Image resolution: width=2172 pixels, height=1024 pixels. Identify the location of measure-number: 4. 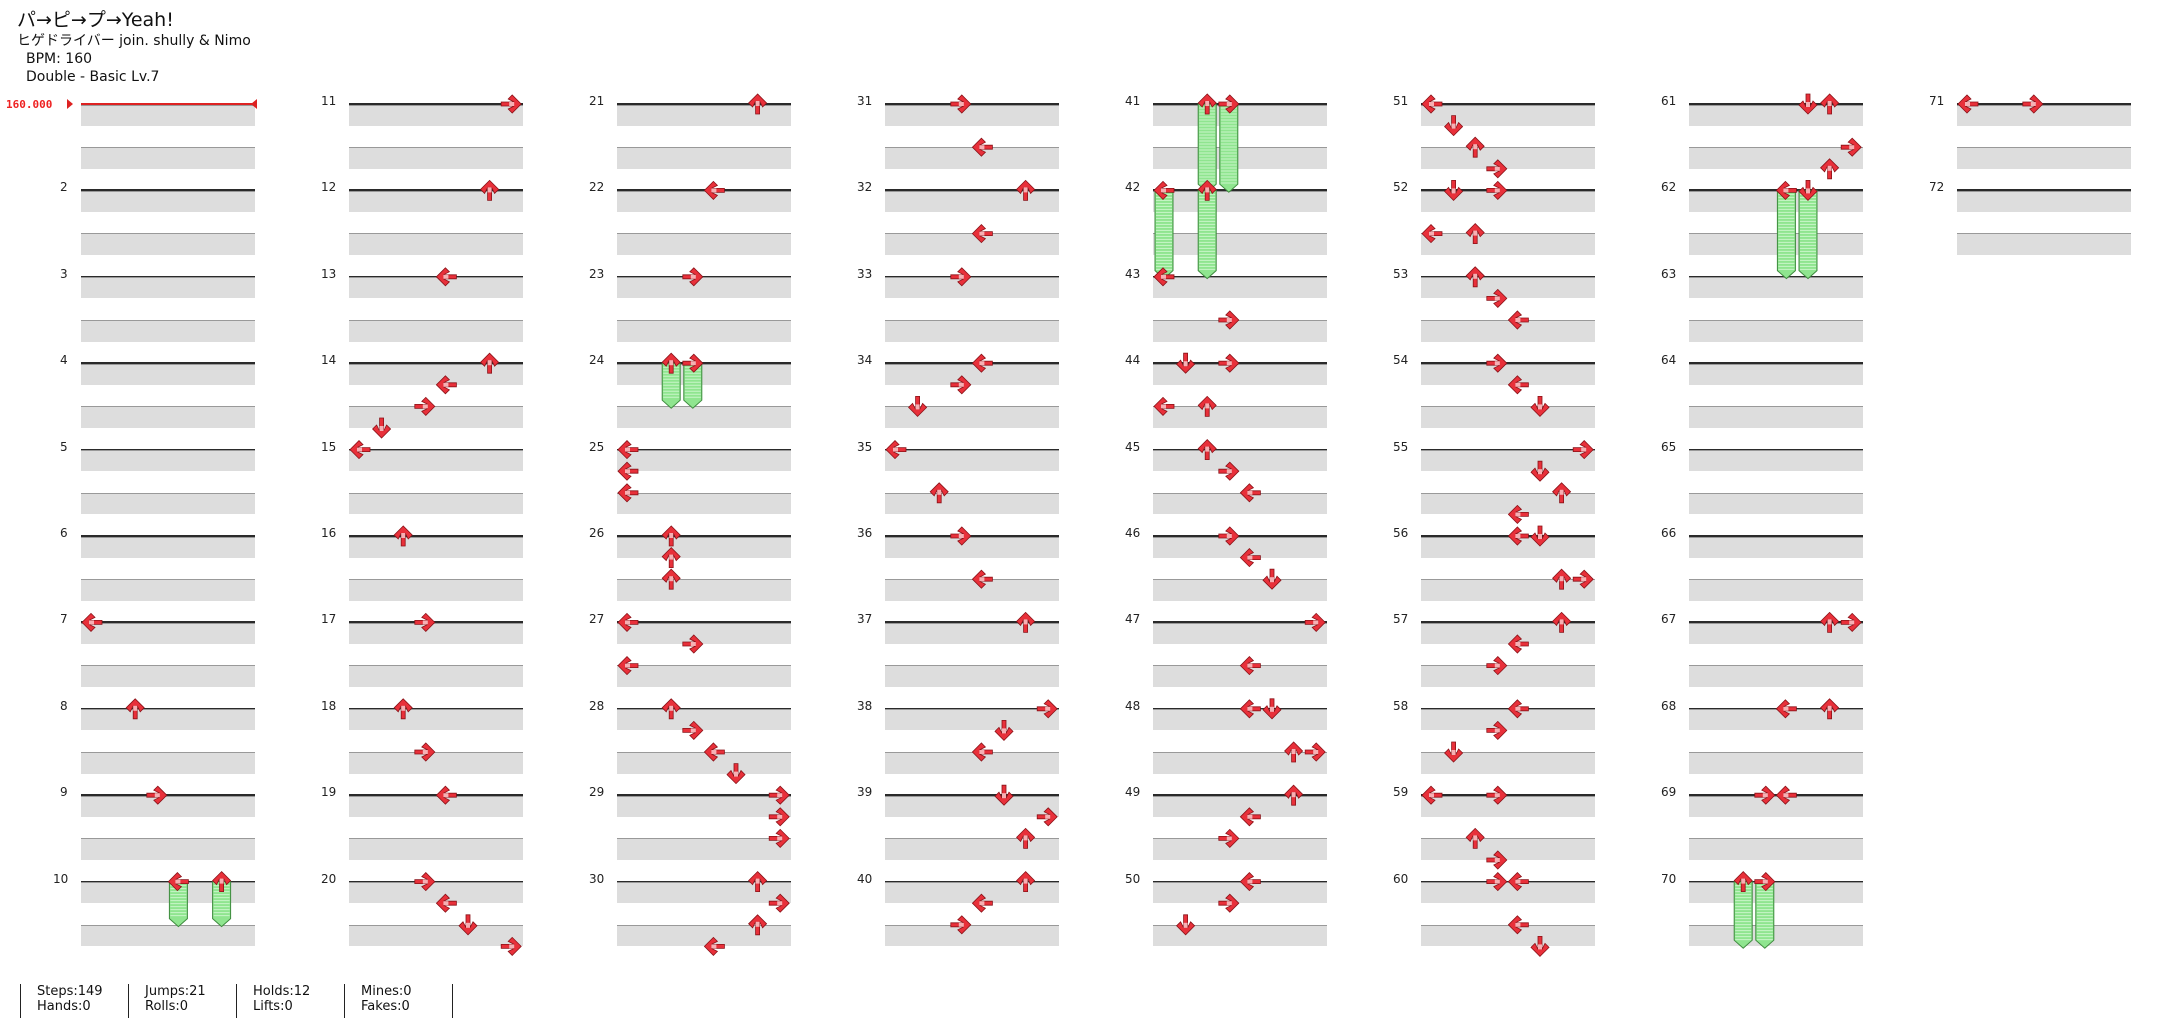
(64, 360).